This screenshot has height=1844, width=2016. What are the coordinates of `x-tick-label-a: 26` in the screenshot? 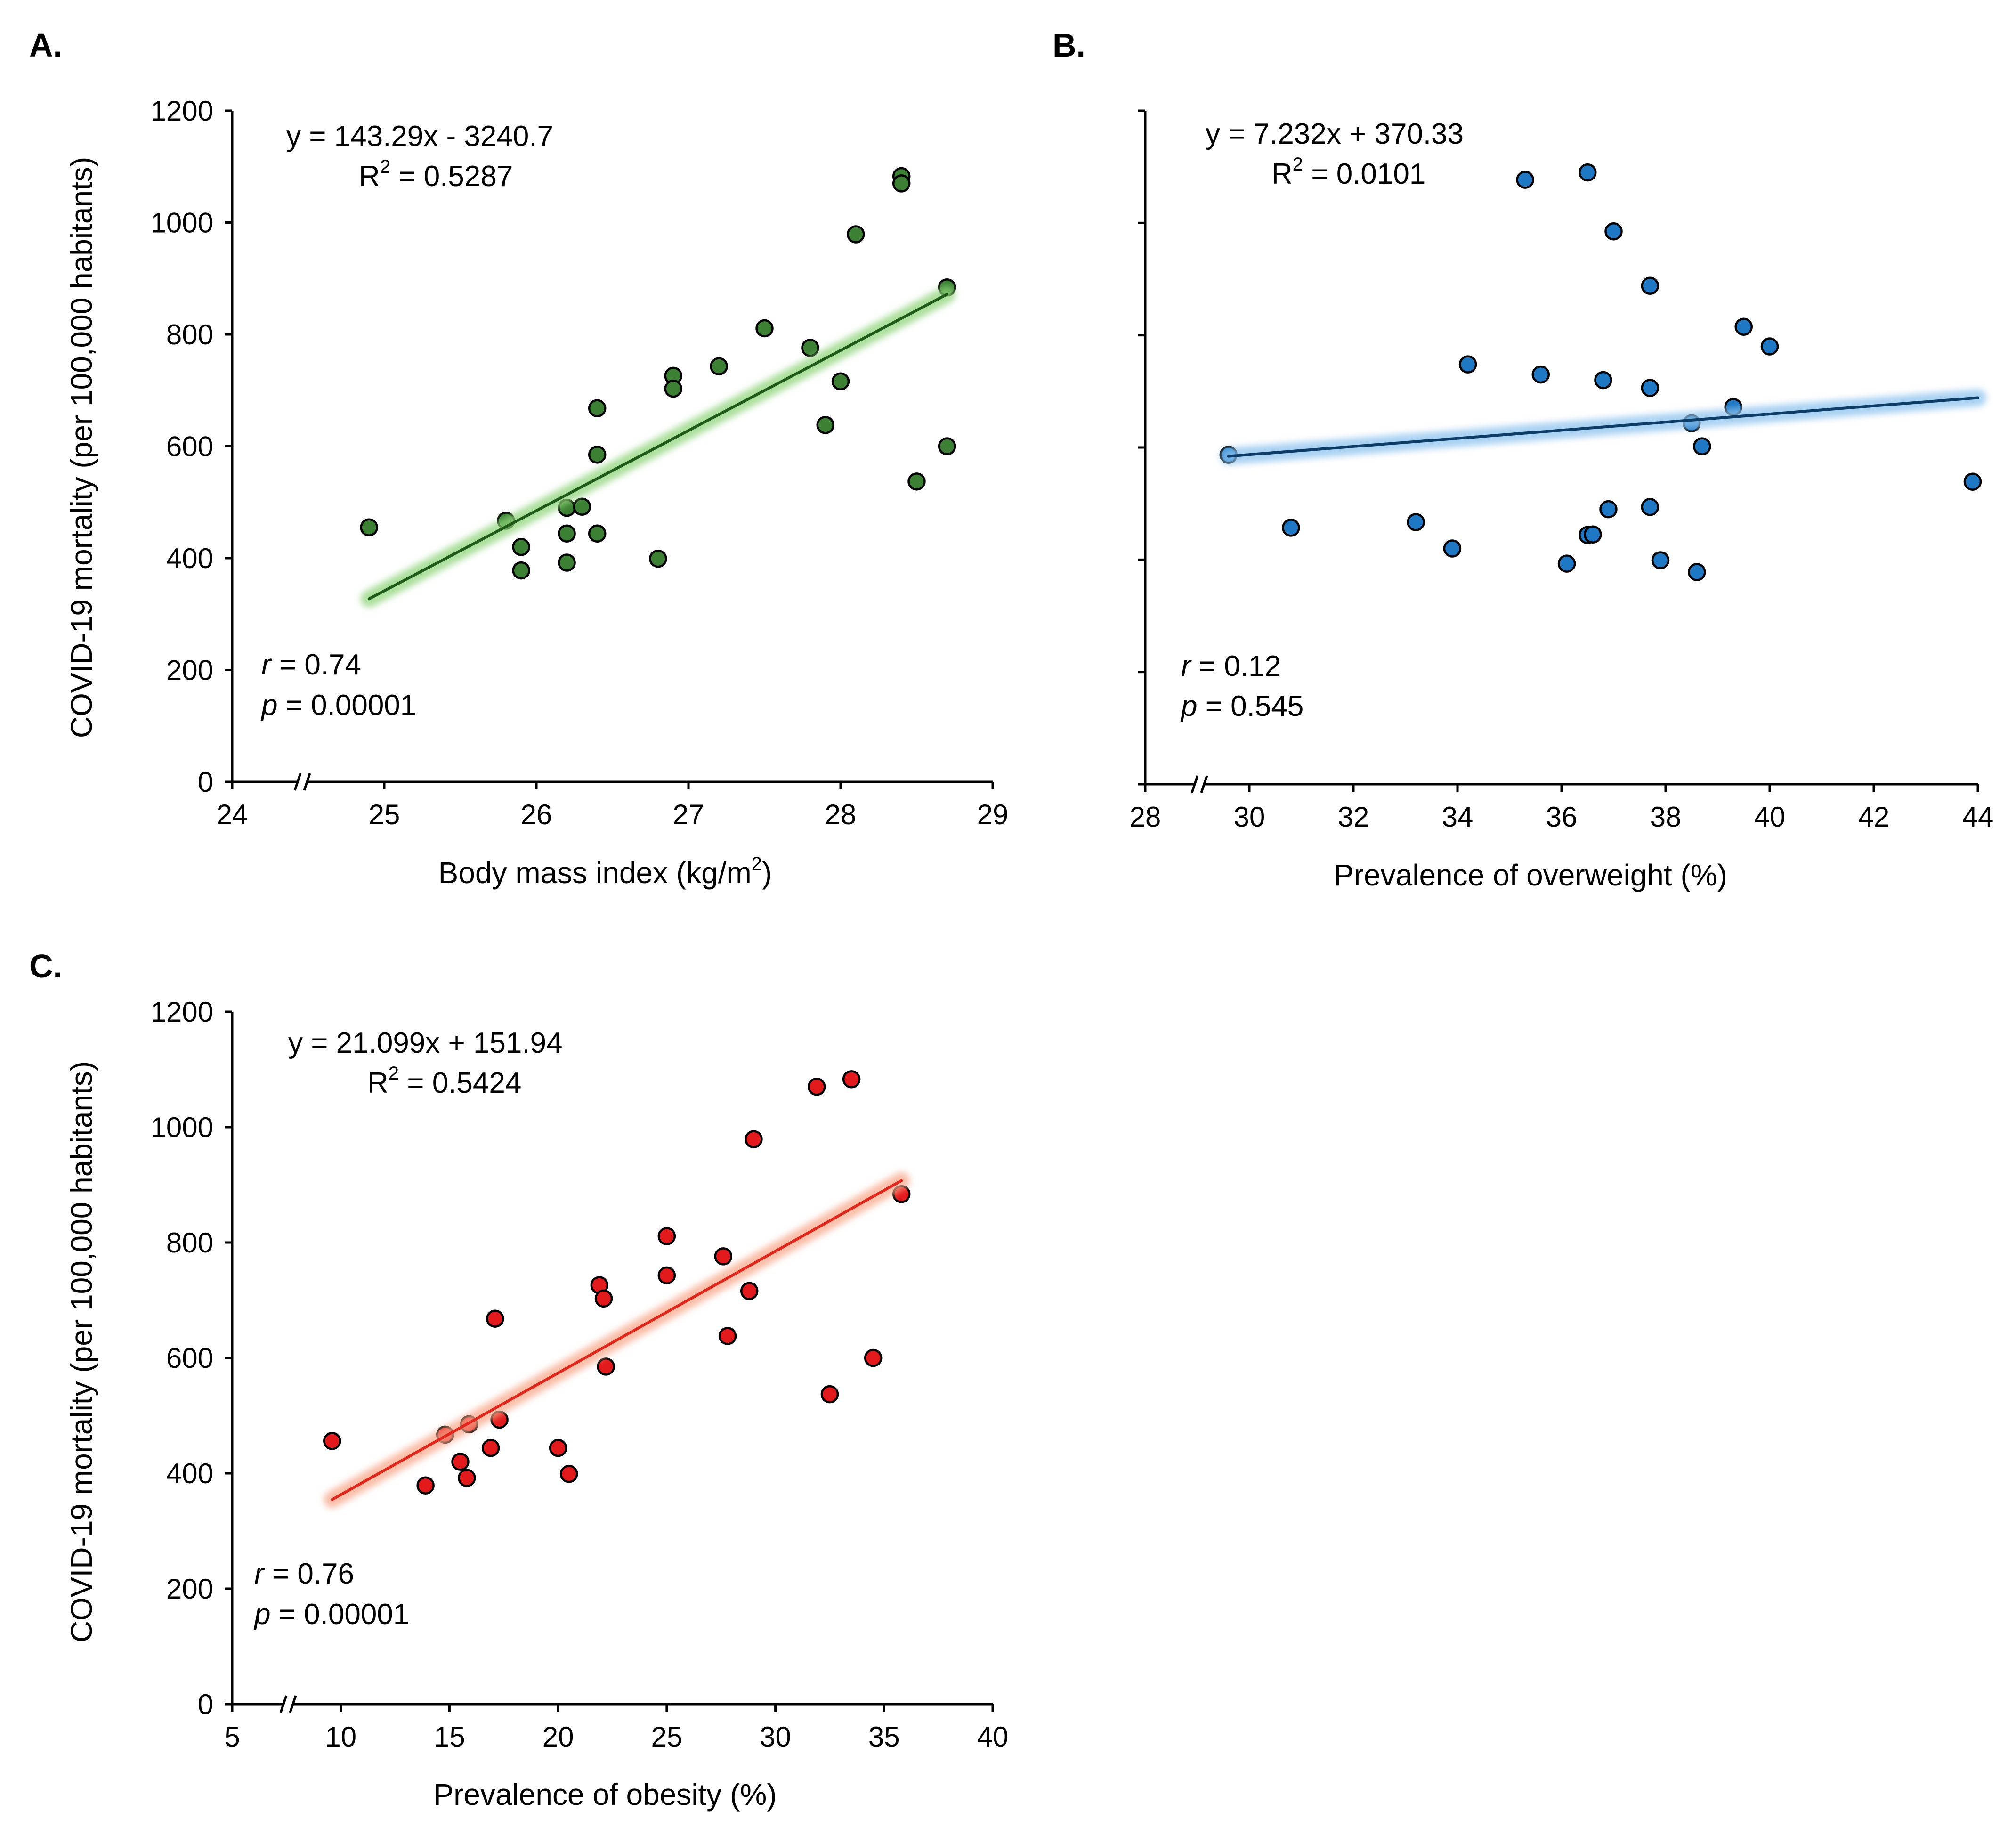 It's located at (536, 814).